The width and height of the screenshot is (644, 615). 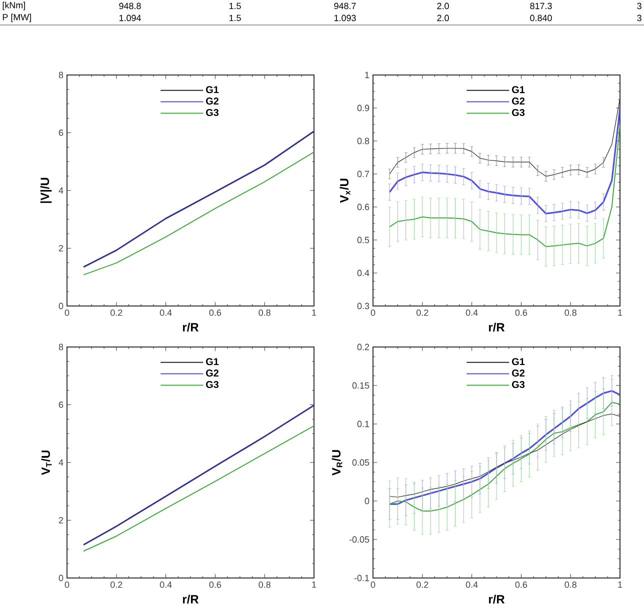 What do you see at coordinates (130, 6) in the screenshot?
I see `text: 948.8` at bounding box center [130, 6].